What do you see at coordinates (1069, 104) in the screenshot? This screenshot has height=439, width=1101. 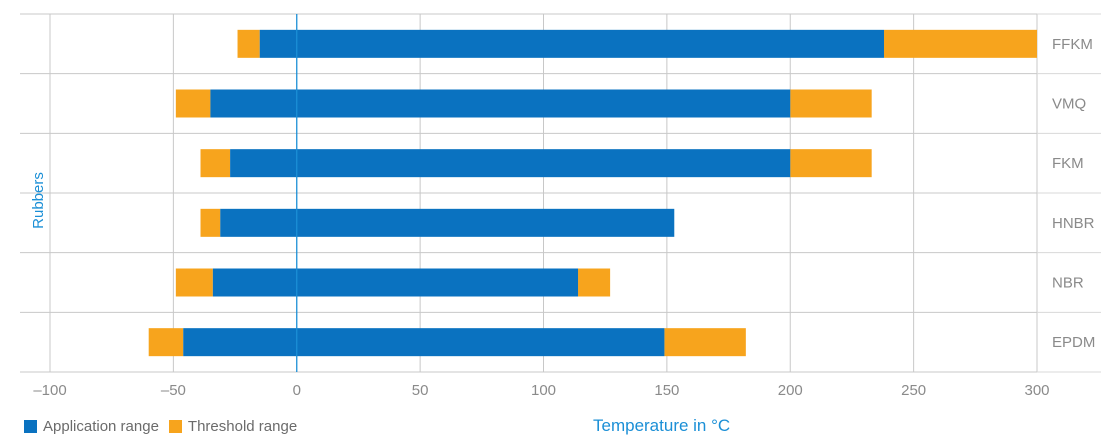 I see `category-label-vmq: VMQ` at bounding box center [1069, 104].